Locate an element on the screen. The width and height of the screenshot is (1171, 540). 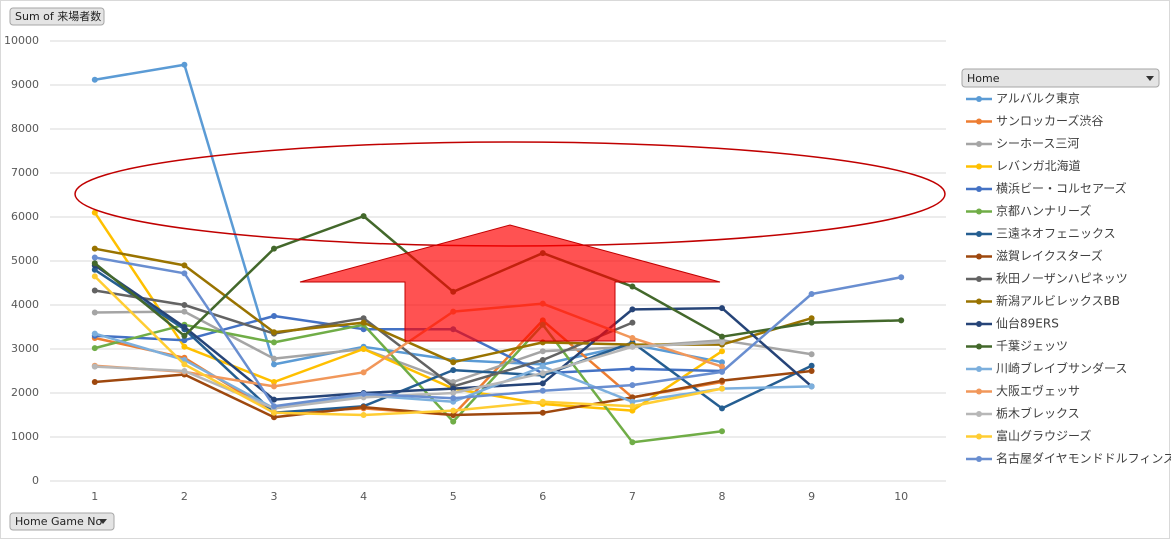
axis-field-button: Home Game No is located at coordinates (62, 521).